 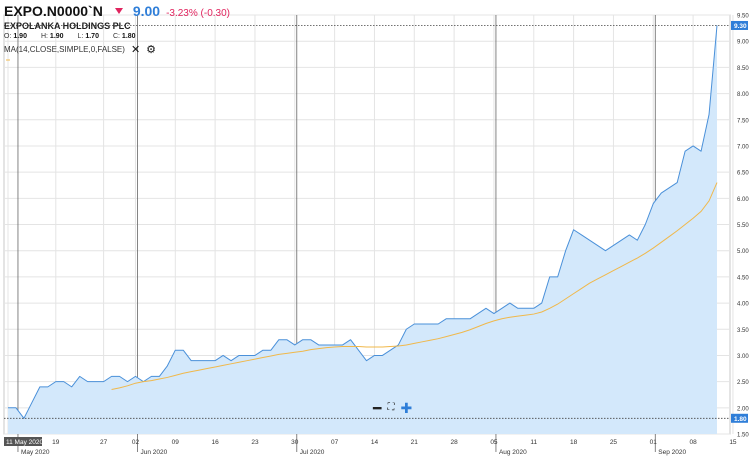 What do you see at coordinates (415, 442) in the screenshot?
I see `x-tick-label: 21` at bounding box center [415, 442].